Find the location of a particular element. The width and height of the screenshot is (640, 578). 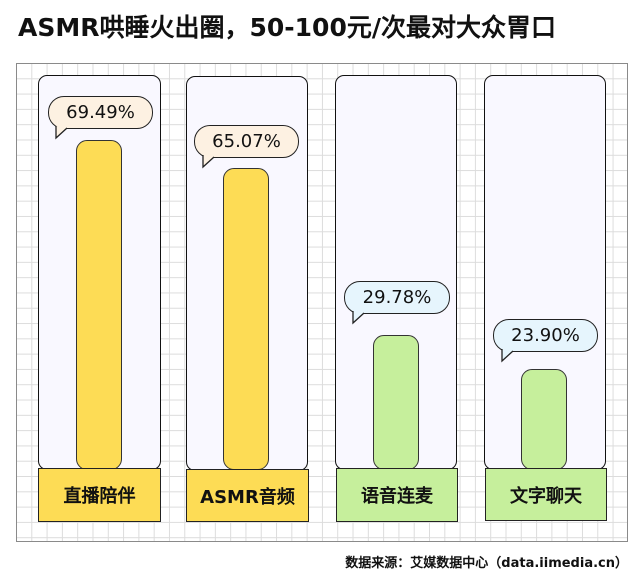

category-label-3: 语音连麦 is located at coordinates (397, 495).